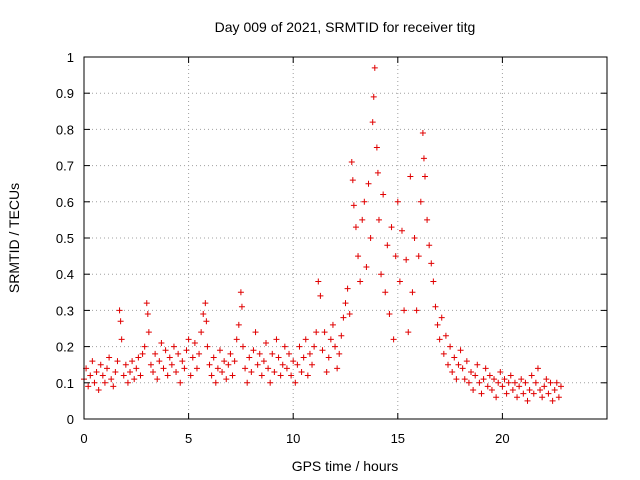 This screenshot has width=640, height=480. Describe the element at coordinates (345, 466) in the screenshot. I see `x-axis-label: GPS time / hours` at that location.